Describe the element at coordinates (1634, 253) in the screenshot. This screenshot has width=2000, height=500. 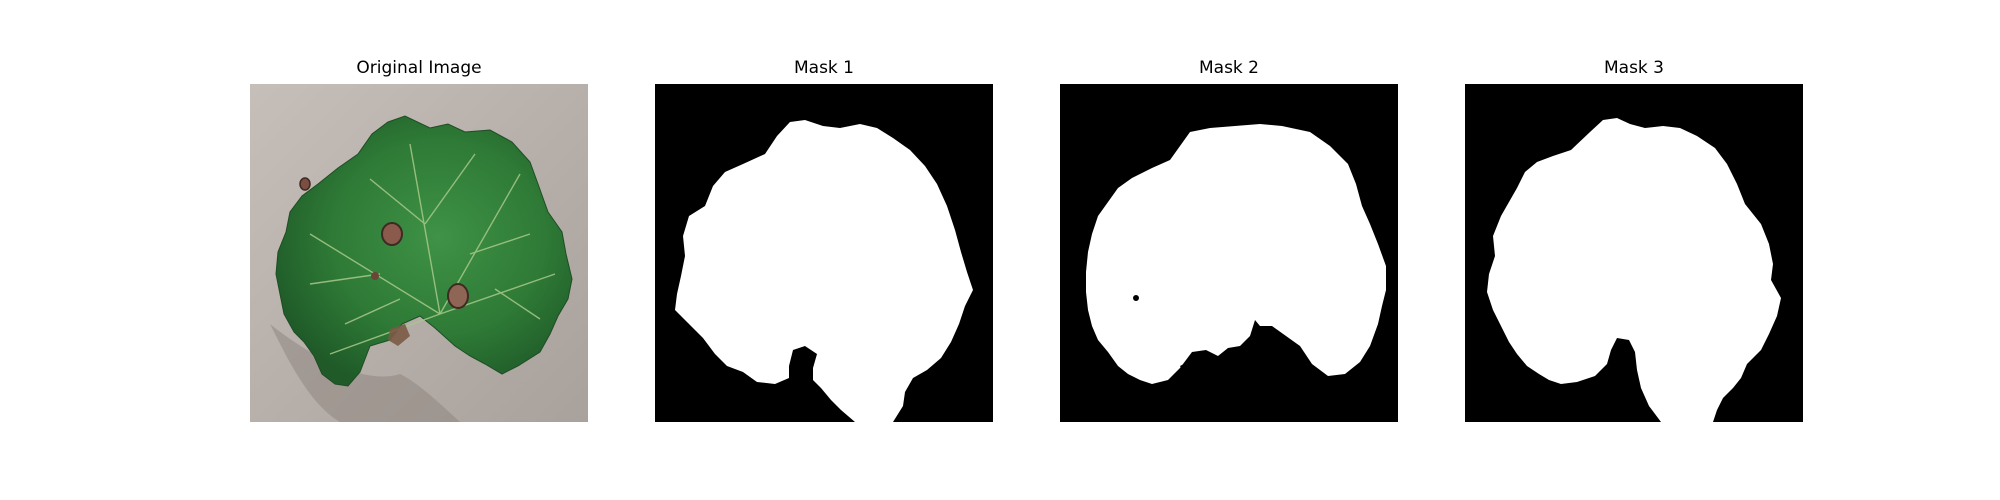
I see `mask-3-image` at that location.